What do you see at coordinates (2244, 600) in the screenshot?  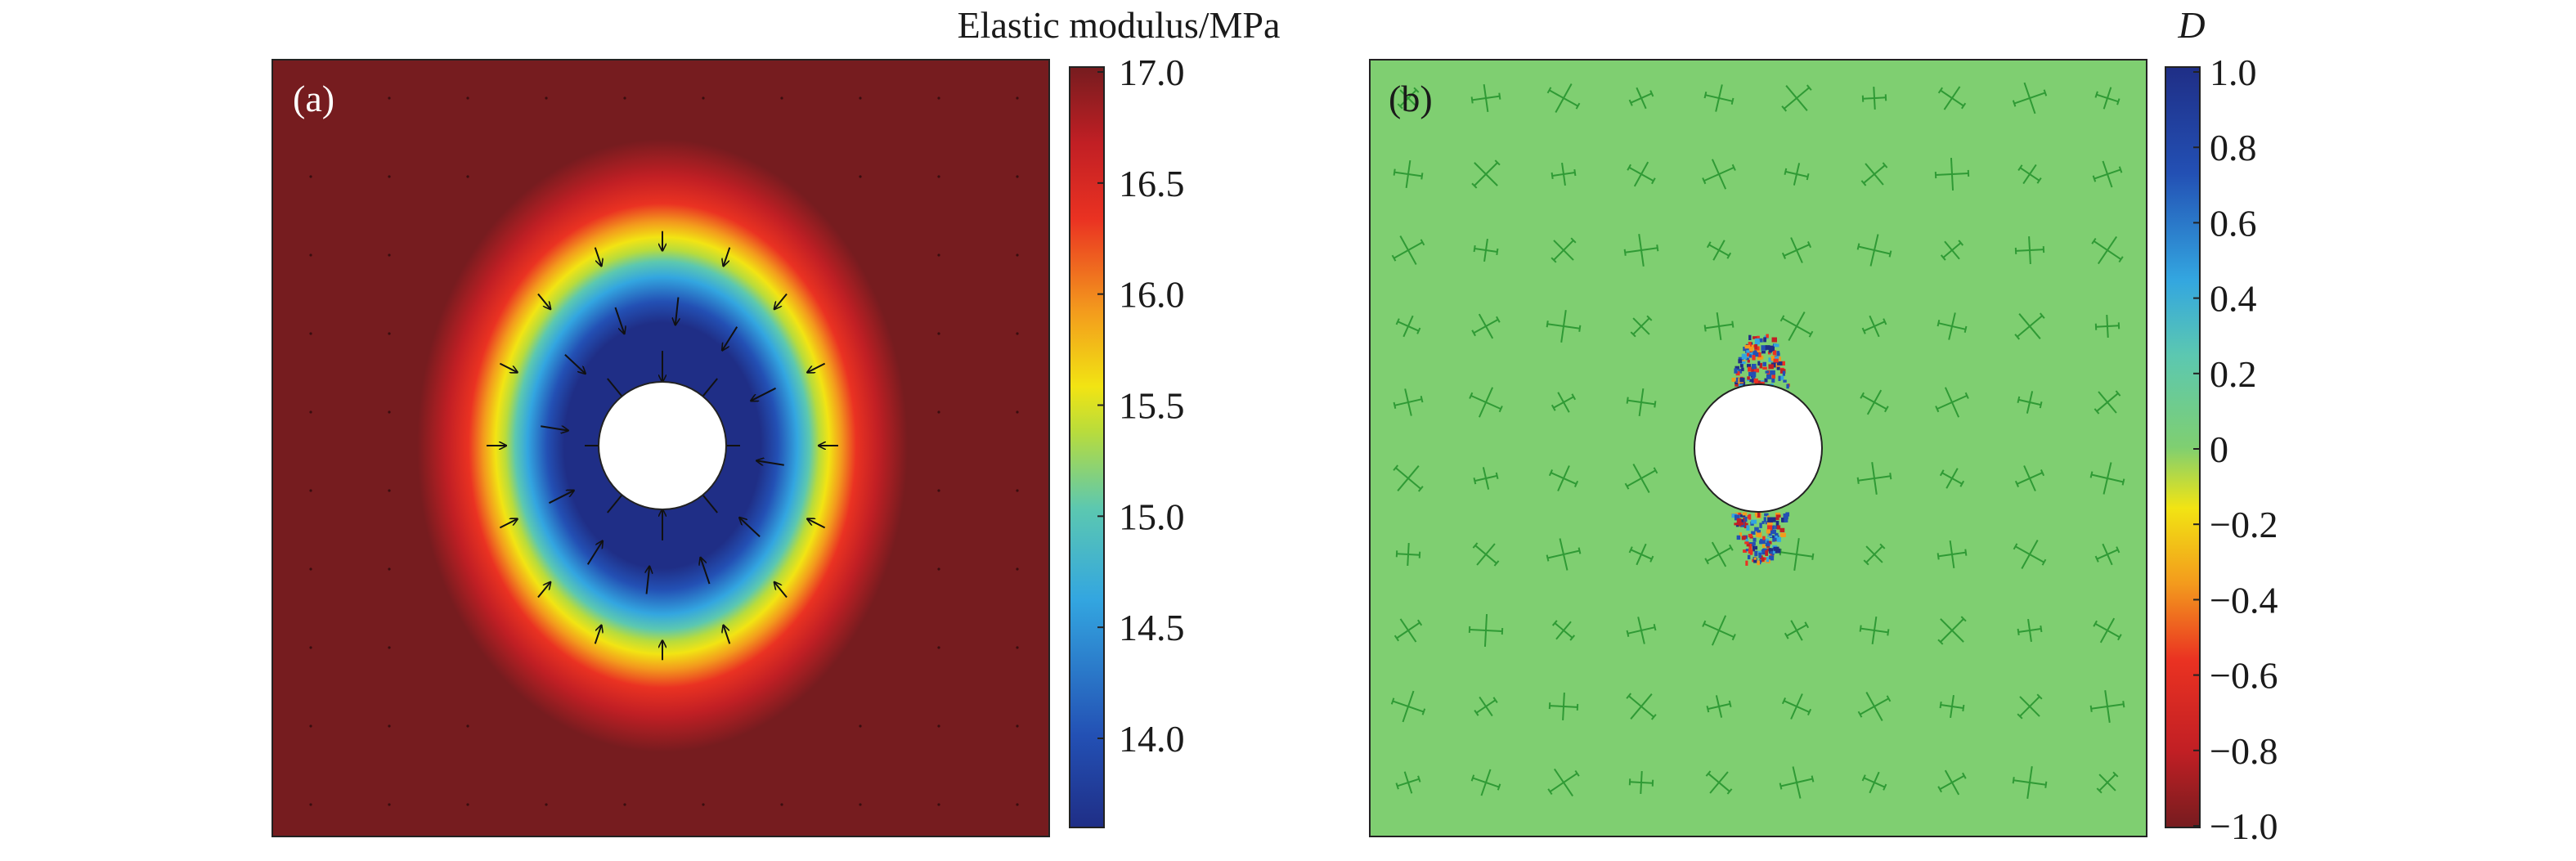 I see `panel-b-colorbar-tick-label: −0.4` at bounding box center [2244, 600].